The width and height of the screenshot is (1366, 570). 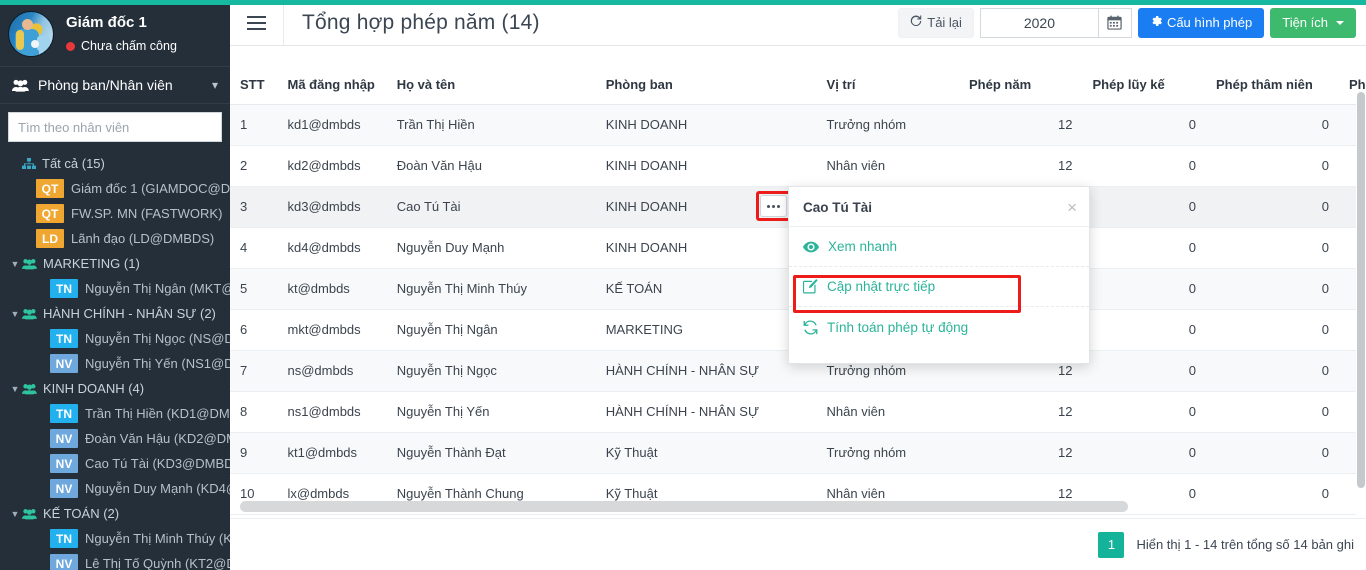 I want to click on caret-down-icon, so click(x=1340, y=22).